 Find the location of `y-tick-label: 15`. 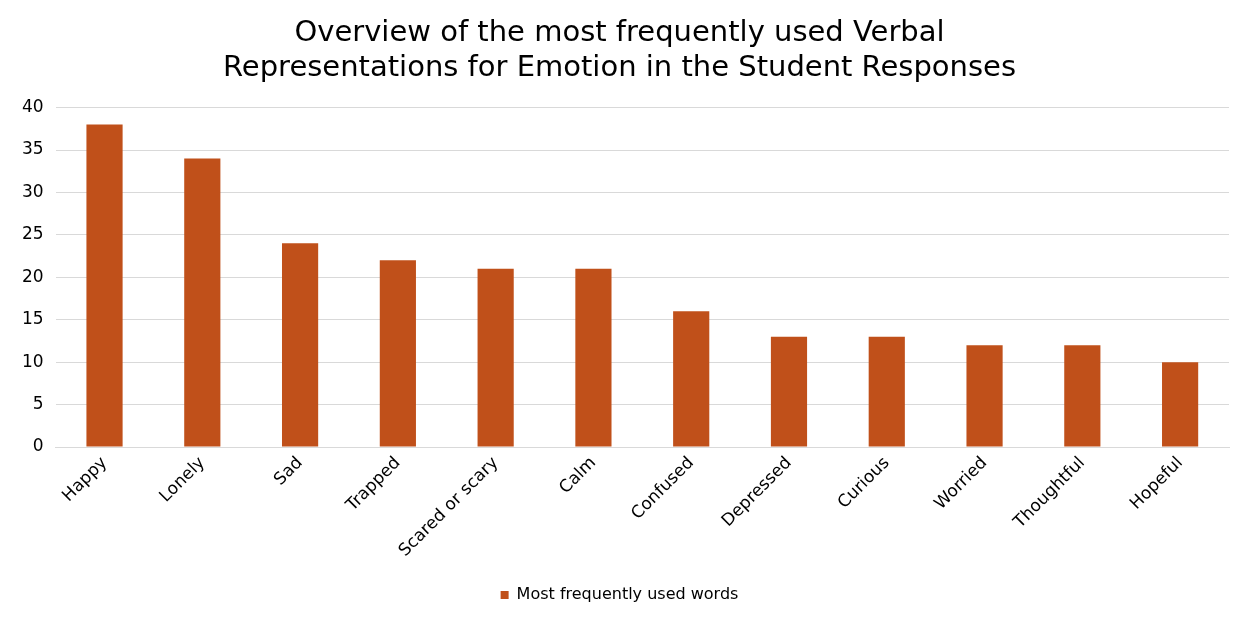

y-tick-label: 15 is located at coordinates (32, 318).